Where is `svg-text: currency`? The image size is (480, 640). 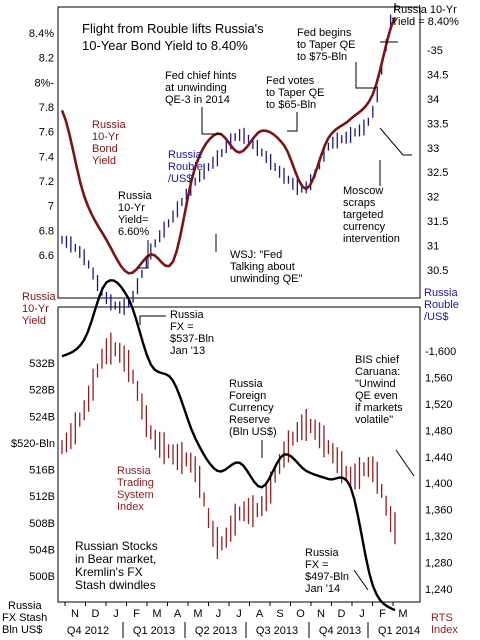 svg-text: currency is located at coordinates (364, 227).